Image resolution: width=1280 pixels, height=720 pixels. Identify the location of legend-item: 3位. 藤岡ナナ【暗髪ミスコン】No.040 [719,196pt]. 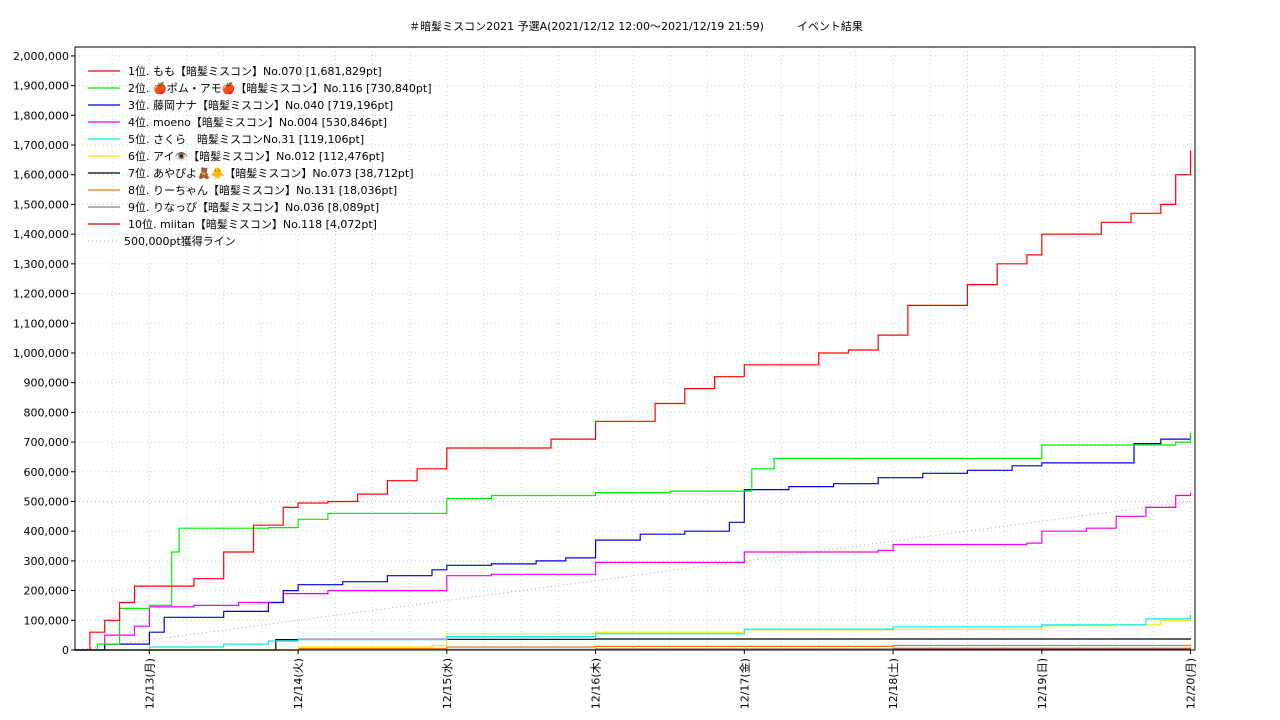
(260, 105).